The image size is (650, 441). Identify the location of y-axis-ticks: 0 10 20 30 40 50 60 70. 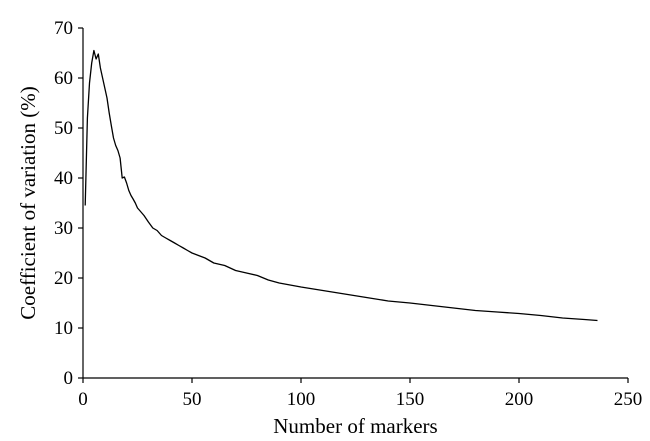
(68, 203).